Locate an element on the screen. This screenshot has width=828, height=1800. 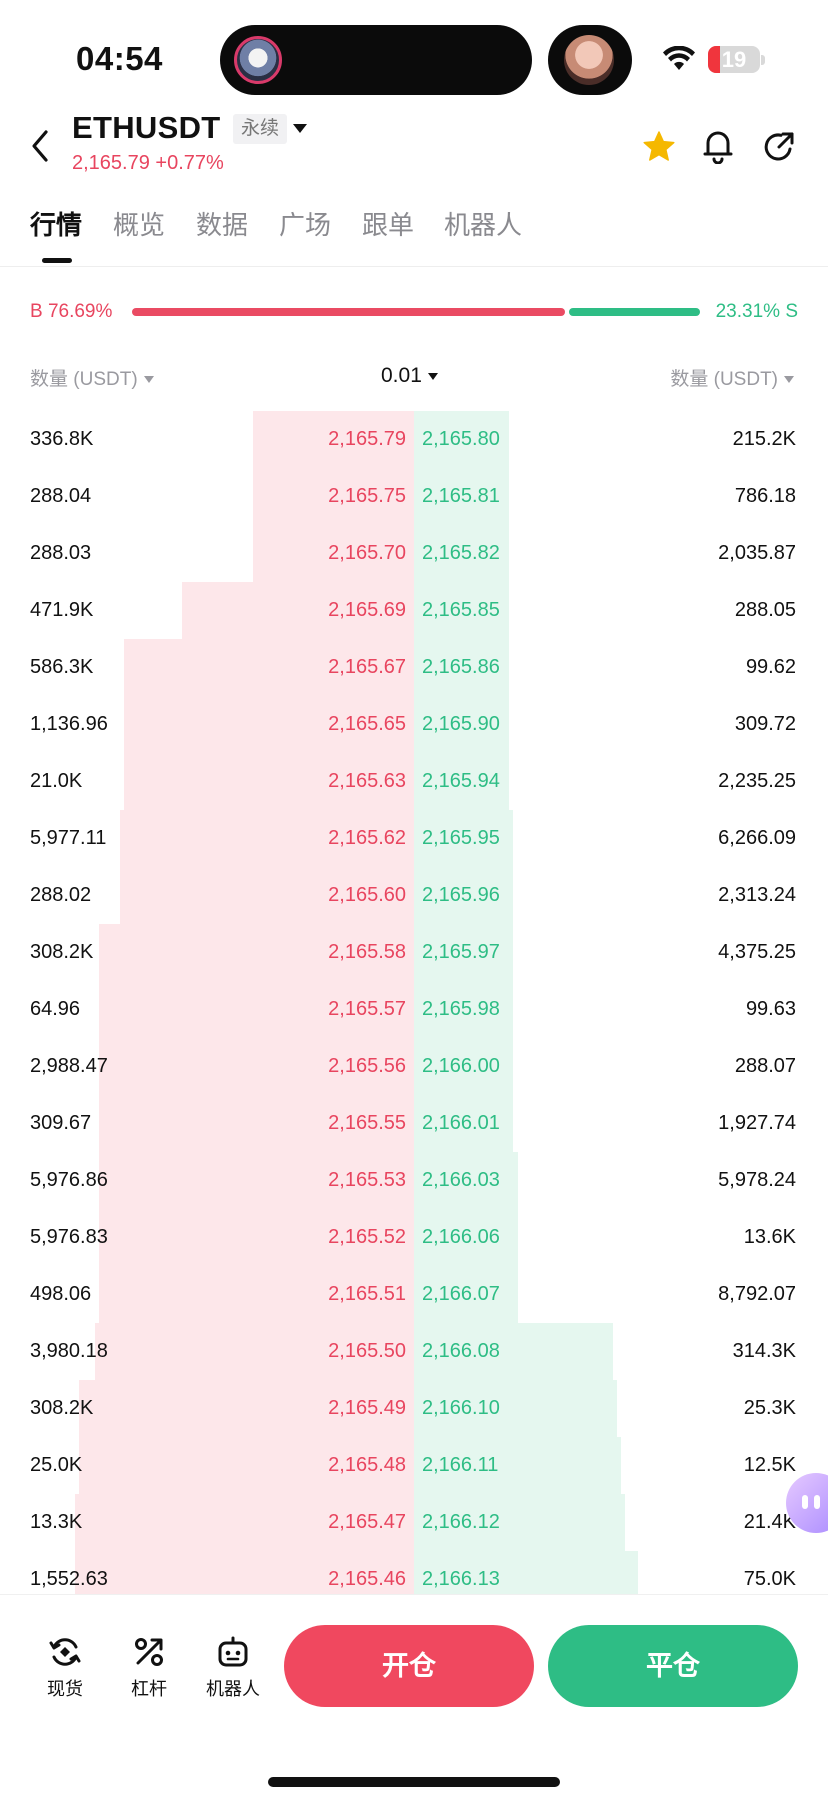
bid-price: 2,165.48 is located at coordinates (367, 1465).